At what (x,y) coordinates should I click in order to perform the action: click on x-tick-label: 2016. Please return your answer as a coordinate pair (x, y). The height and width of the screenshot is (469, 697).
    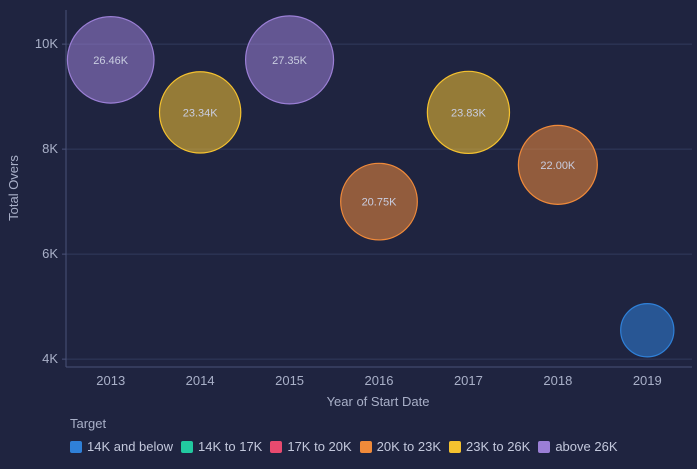
    Looking at the image, I should click on (379, 380).